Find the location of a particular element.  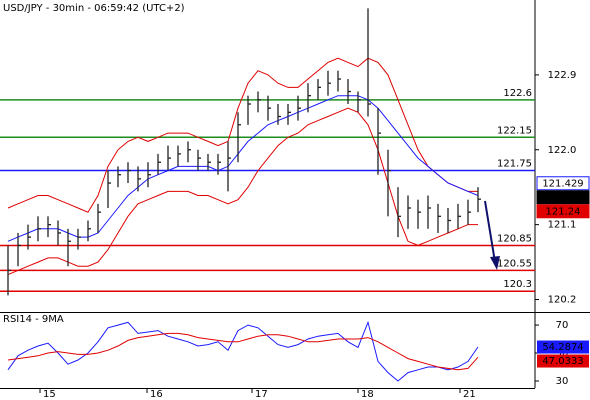

y-tick-label: 122.0 is located at coordinates (562, 150).